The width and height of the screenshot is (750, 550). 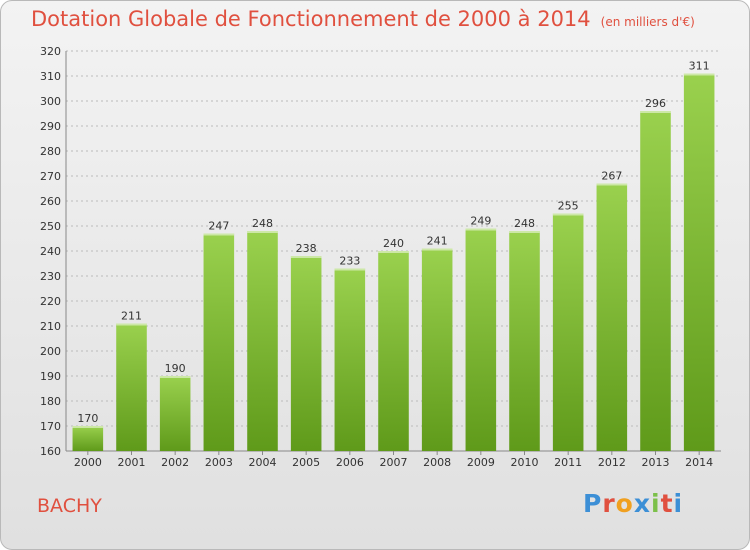 What do you see at coordinates (611, 176) in the screenshot?
I see `bar-value-label: 267` at bounding box center [611, 176].